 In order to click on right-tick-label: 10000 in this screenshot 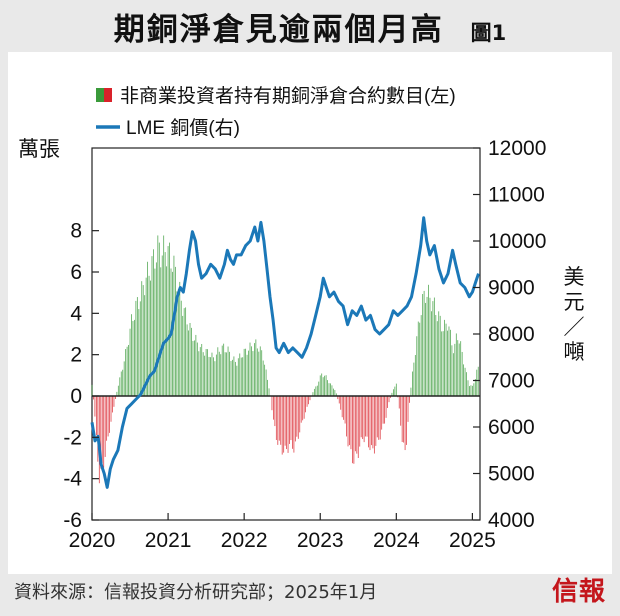, I will do `click(517, 241)`.